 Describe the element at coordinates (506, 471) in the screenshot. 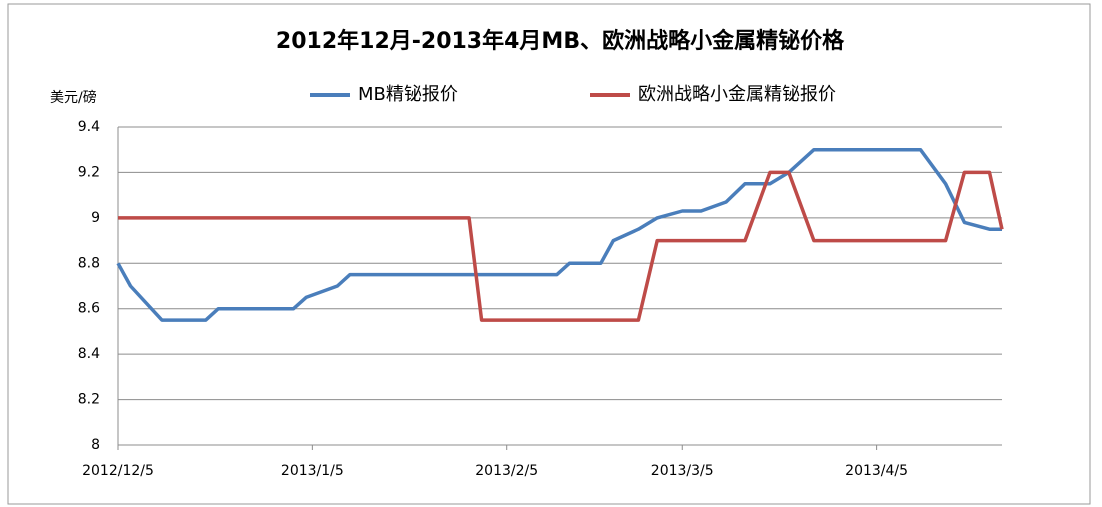

I see `x-tick-label: 2013/2/5` at that location.